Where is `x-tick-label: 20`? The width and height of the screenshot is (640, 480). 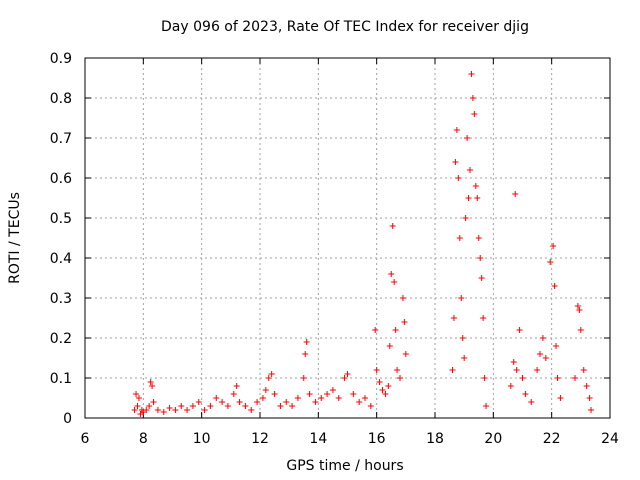
x-tick-label: 20 is located at coordinates (493, 439).